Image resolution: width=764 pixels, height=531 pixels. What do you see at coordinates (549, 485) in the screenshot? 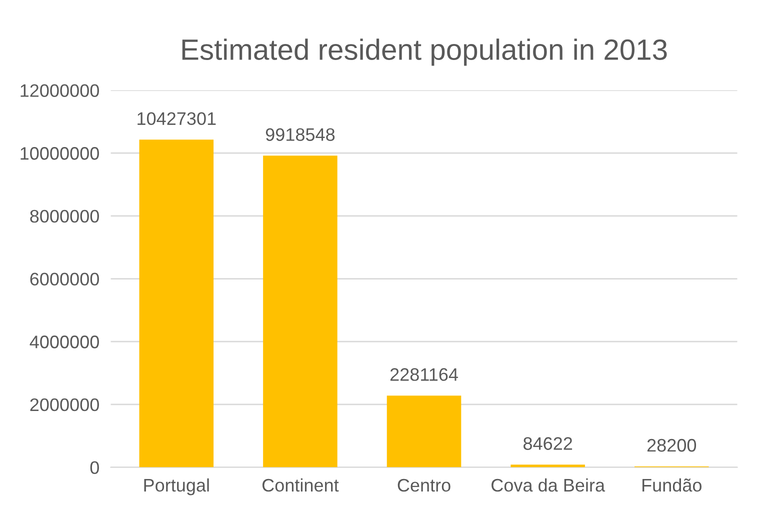
I see `x-tick-label: Cova da Beira` at bounding box center [549, 485].